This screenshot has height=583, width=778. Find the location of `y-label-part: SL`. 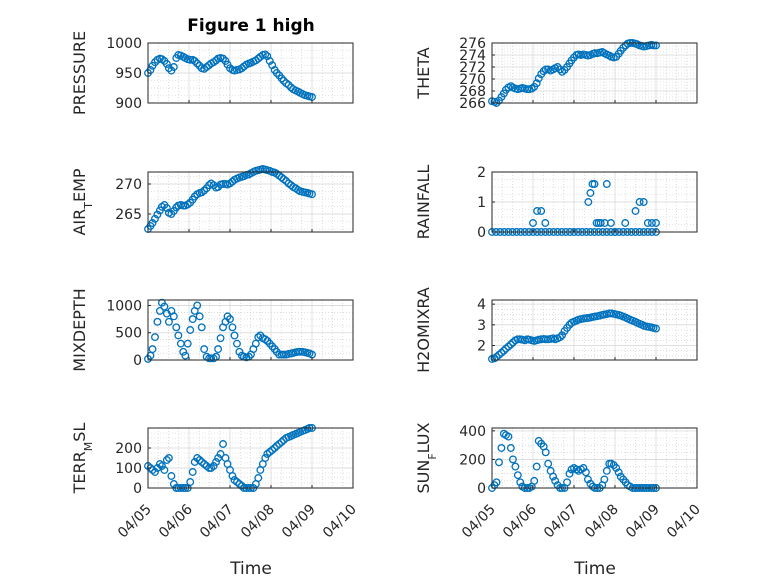

y-label-part: SL is located at coordinates (79, 432).